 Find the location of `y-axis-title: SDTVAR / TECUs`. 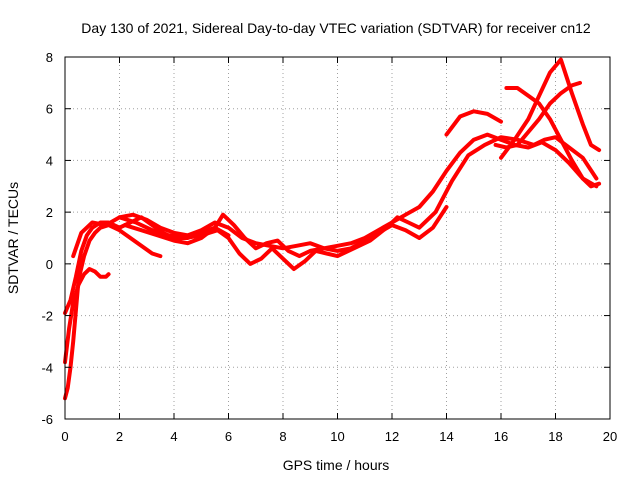

y-axis-title: SDTVAR / TECUs is located at coordinates (13, 238).